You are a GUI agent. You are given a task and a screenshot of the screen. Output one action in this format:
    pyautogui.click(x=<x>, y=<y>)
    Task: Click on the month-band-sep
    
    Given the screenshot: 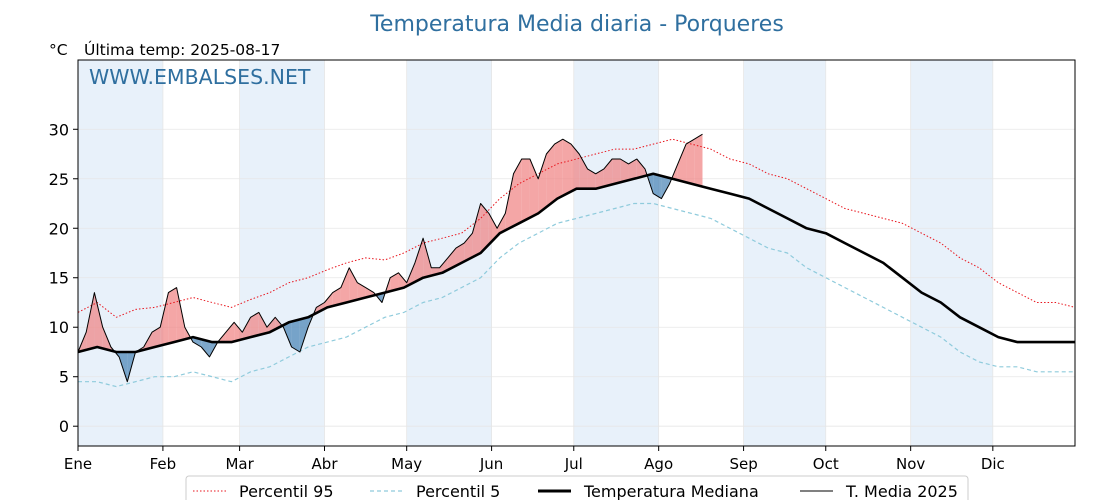 What is the action you would take?
    pyautogui.click(x=784, y=253)
    